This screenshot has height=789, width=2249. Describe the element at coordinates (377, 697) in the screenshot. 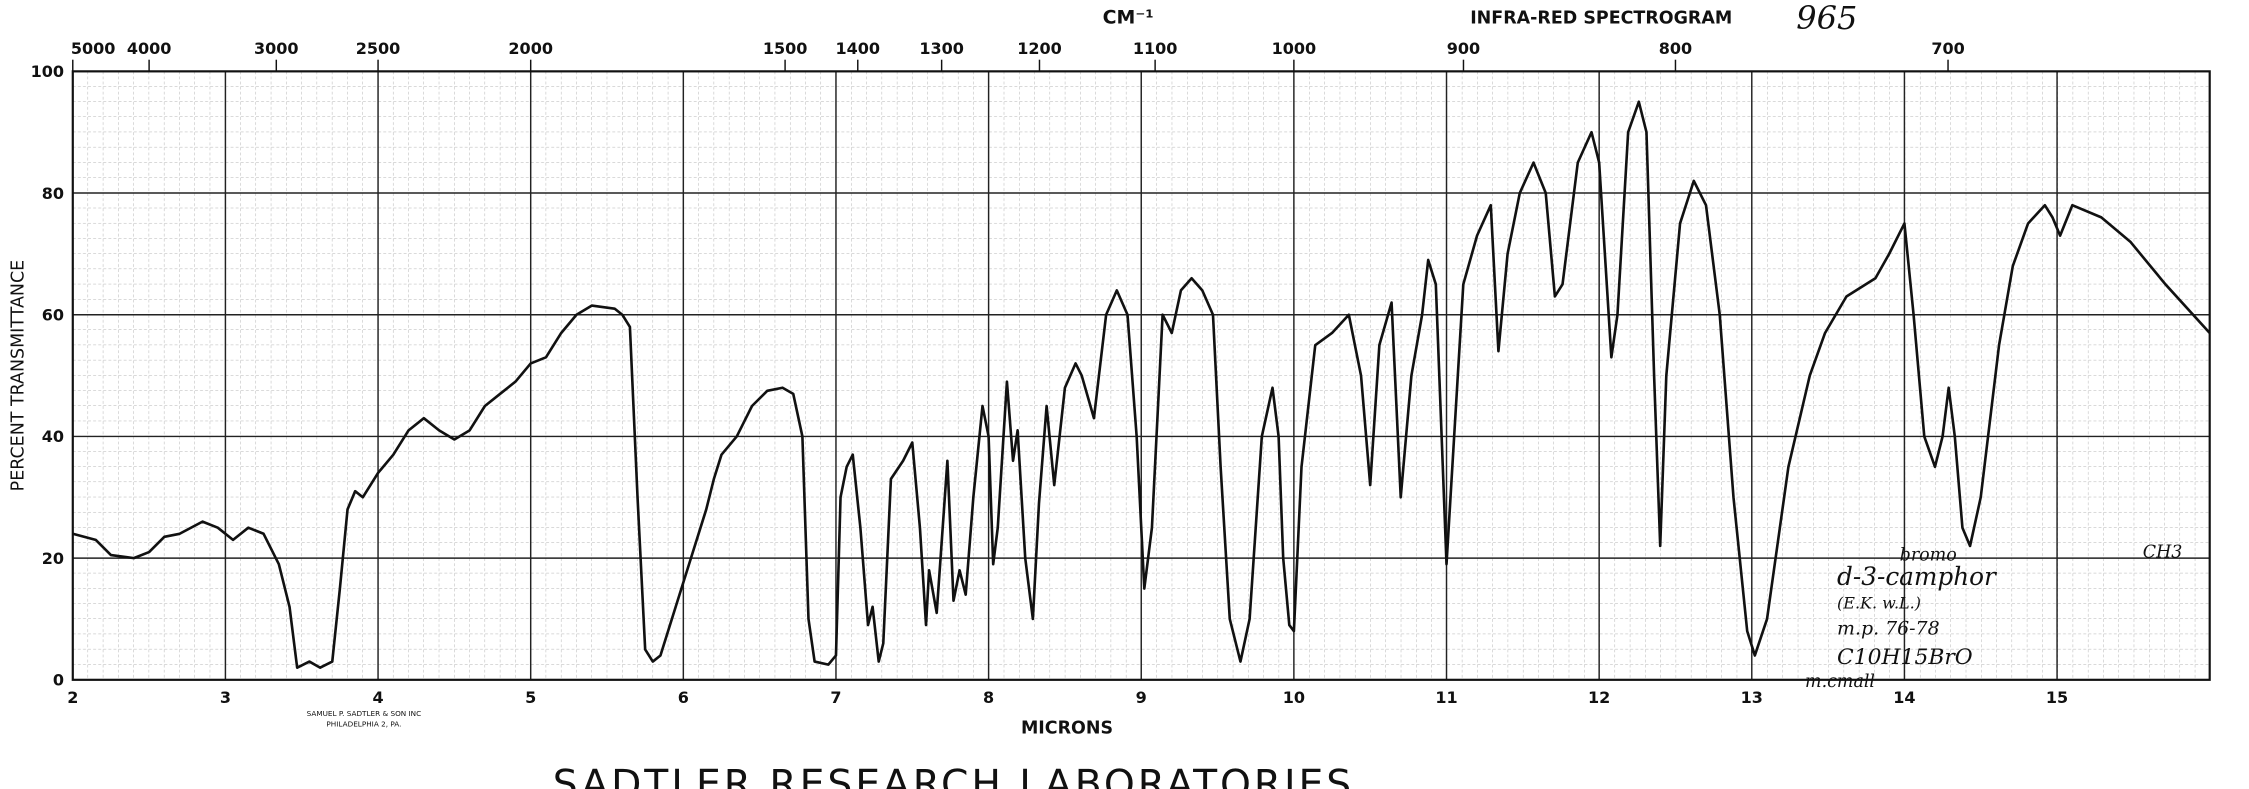

I see `x-tick-label: 4` at that location.